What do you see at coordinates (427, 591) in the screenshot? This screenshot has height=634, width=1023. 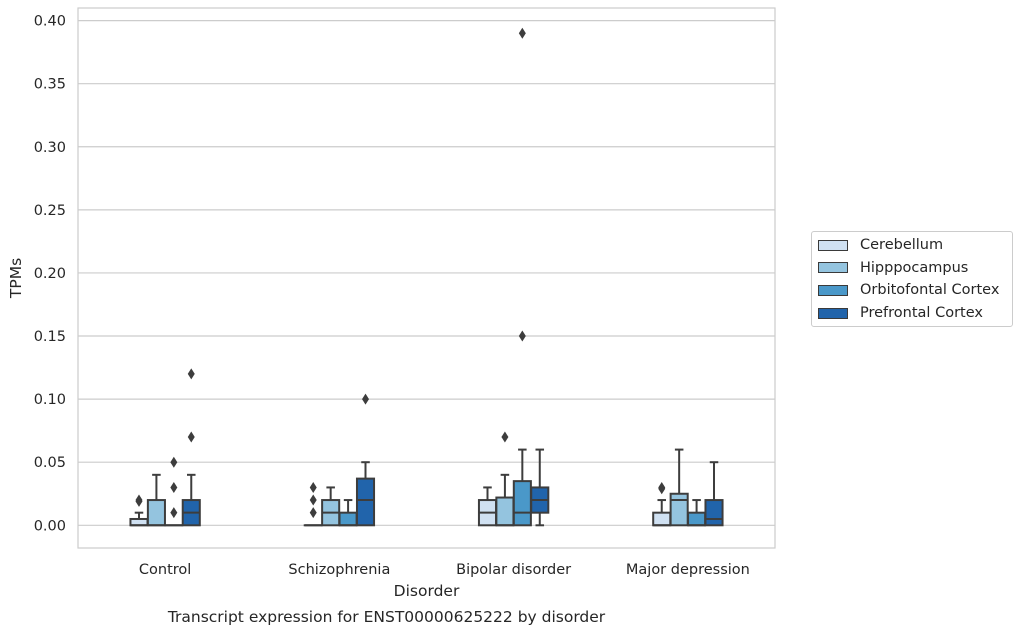 I see `x-axis-label: Disorder` at bounding box center [427, 591].